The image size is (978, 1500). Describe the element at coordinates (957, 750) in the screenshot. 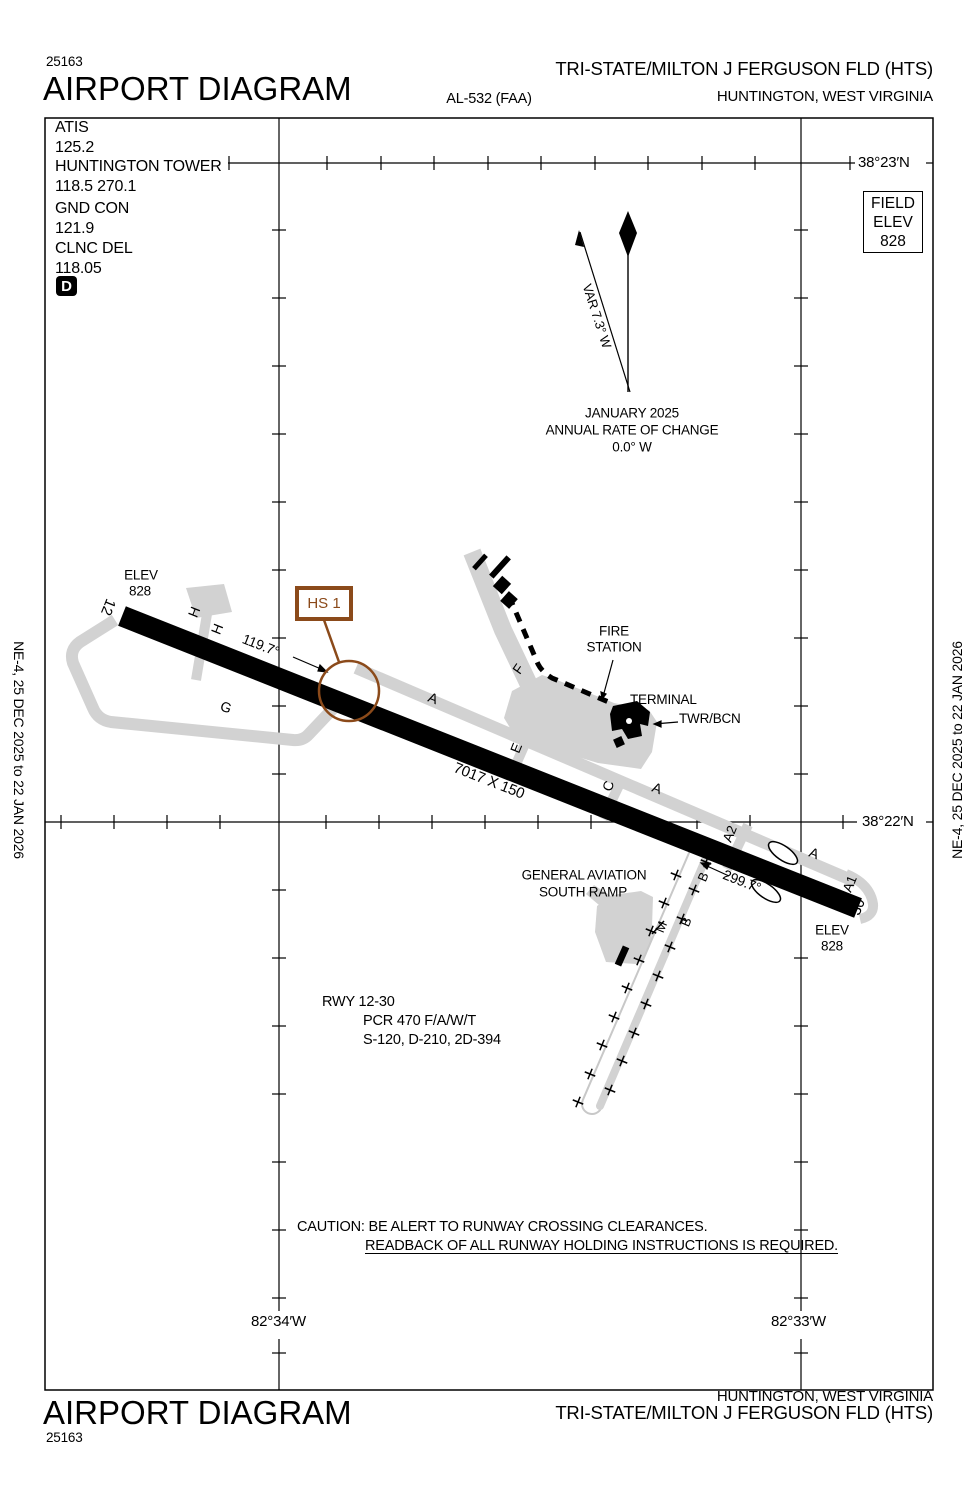

I see `margin-note-right: NE-4, 25 DEC 2025 to 22 JAN 2026` at that location.